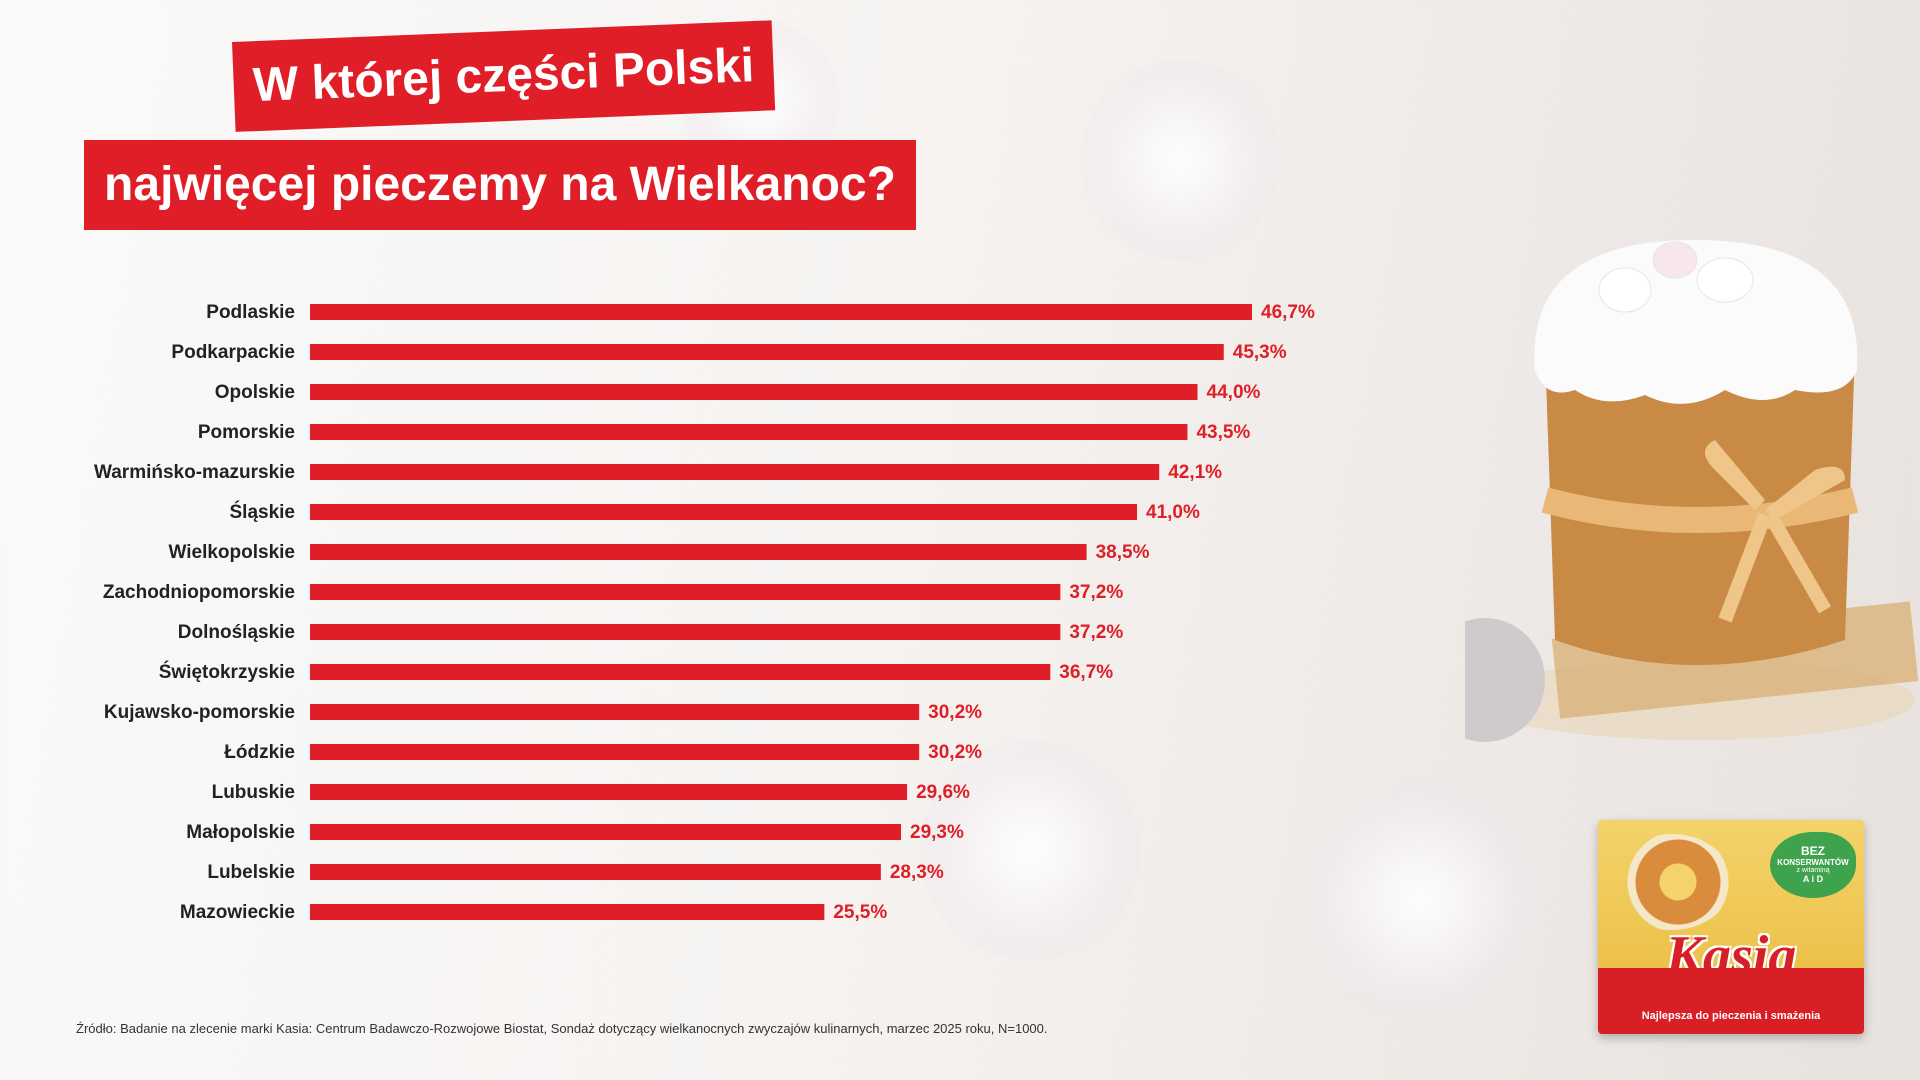 This screenshot has width=1920, height=1080. What do you see at coordinates (231, 552) in the screenshot?
I see `category-label: Wielkopolskie` at bounding box center [231, 552].